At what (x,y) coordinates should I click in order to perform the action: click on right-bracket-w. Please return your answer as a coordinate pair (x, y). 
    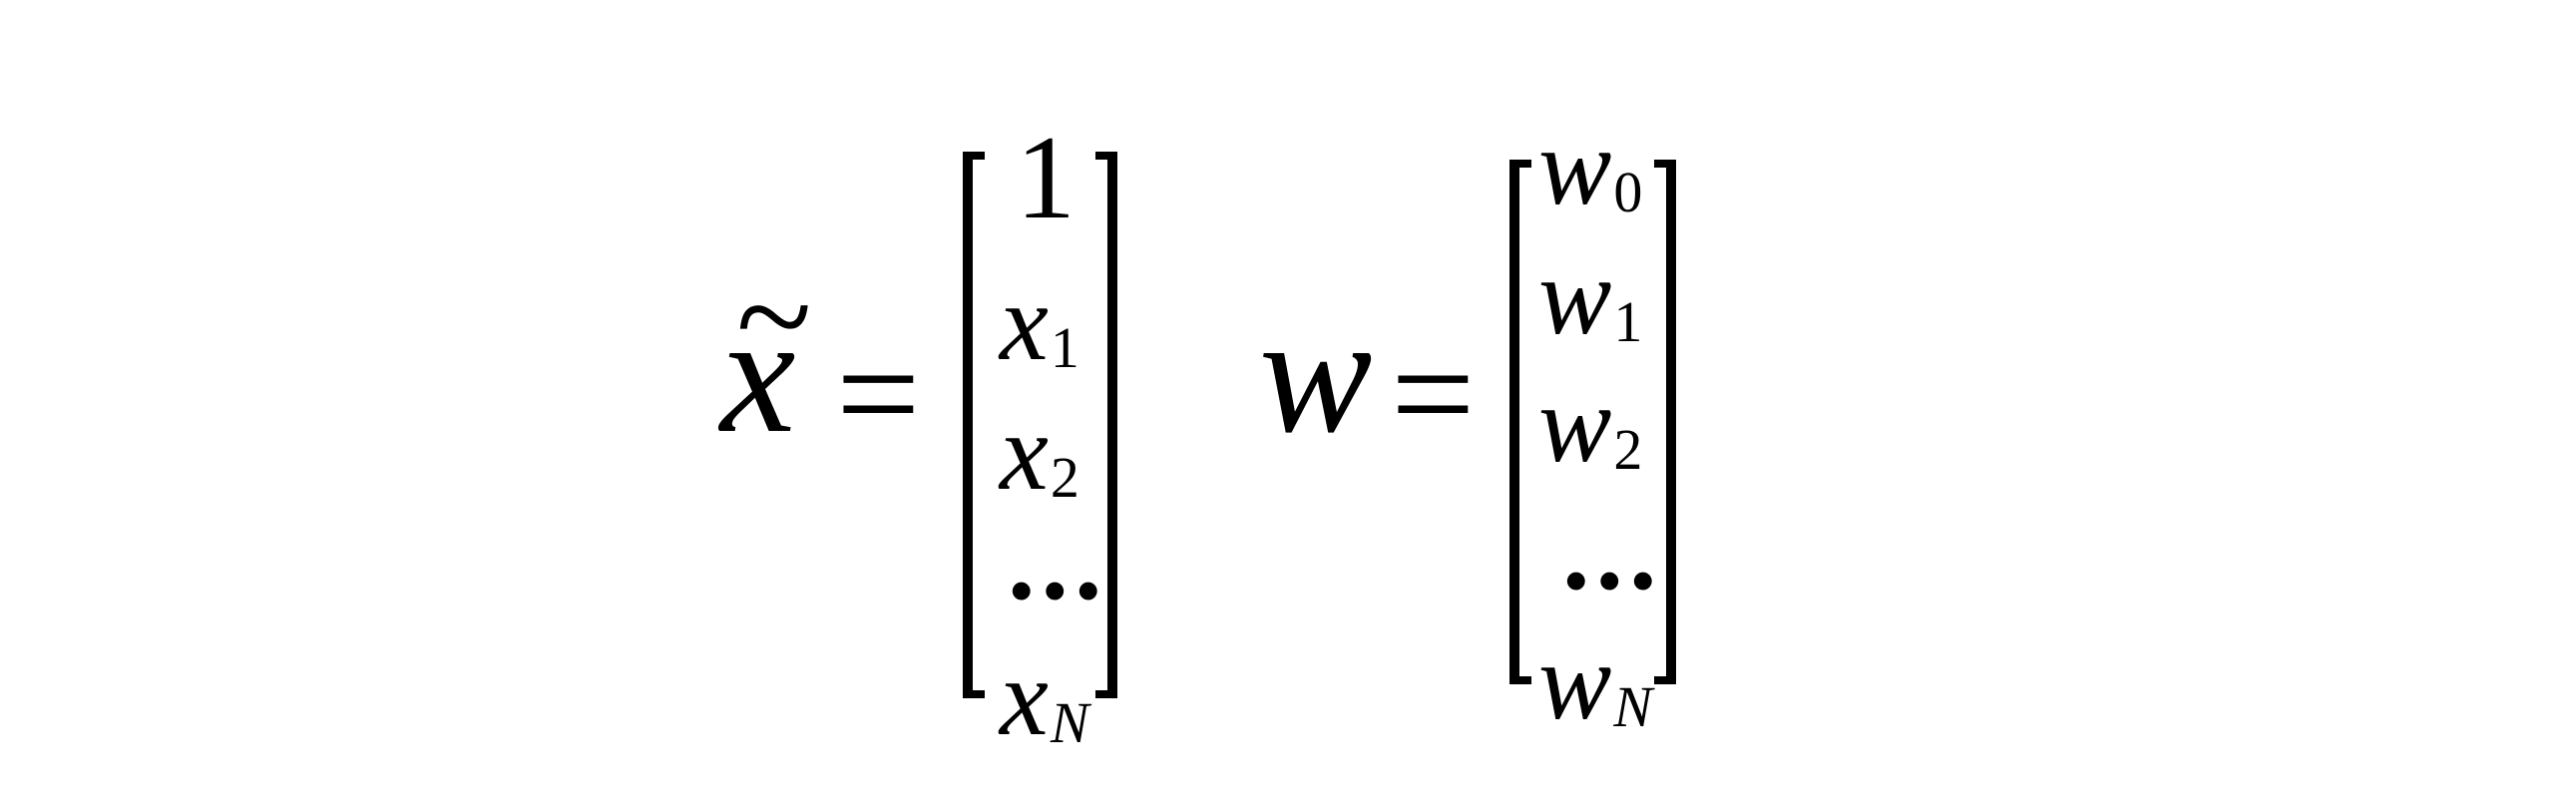
    Looking at the image, I should click on (1665, 422).